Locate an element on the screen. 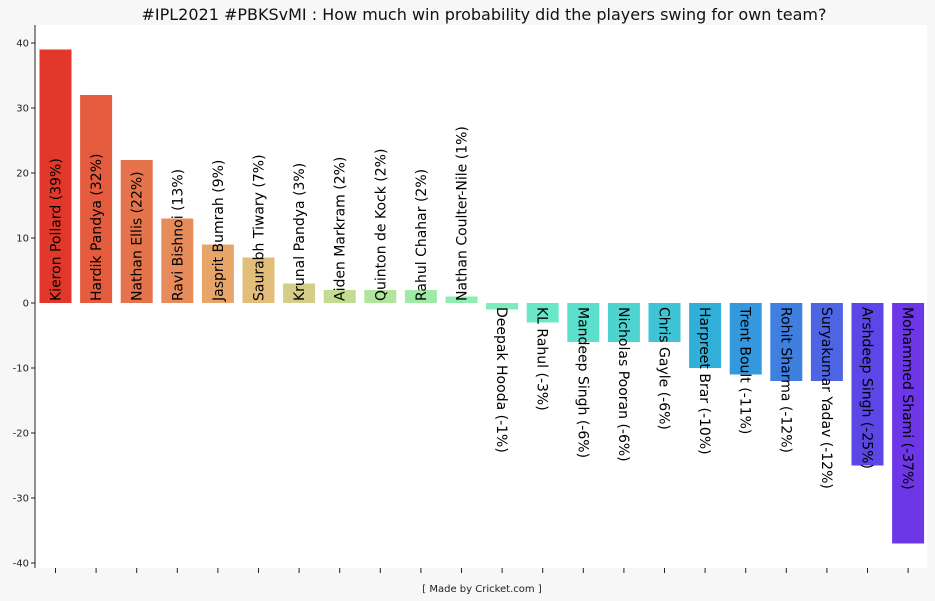 The height and width of the screenshot is (601, 935). bar-label: Kieron Pollard (39%) is located at coordinates (57, 229).